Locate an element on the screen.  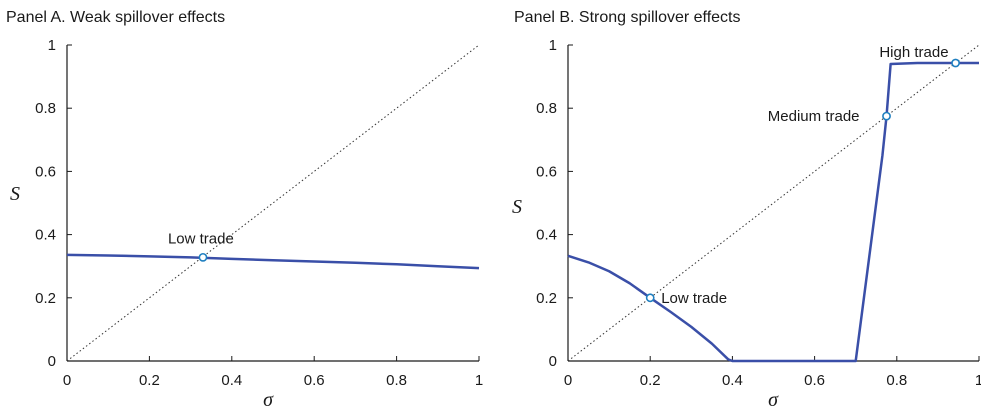
panel-a-x-tick-label: 0.4 is located at coordinates (231, 380).